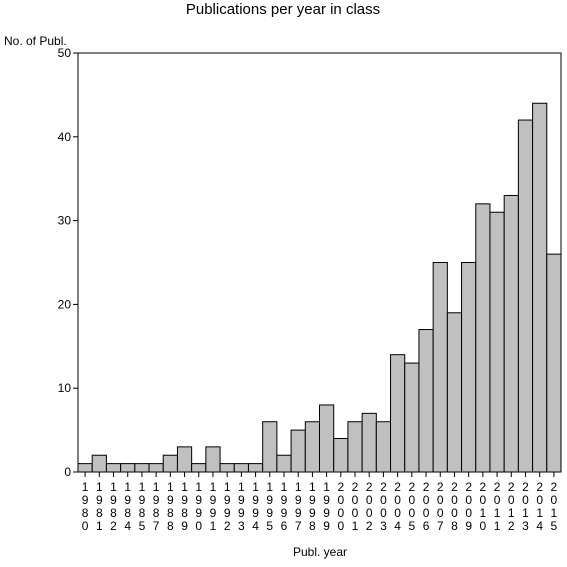  Describe the element at coordinates (412, 417) in the screenshot. I see `bar-2005` at that location.